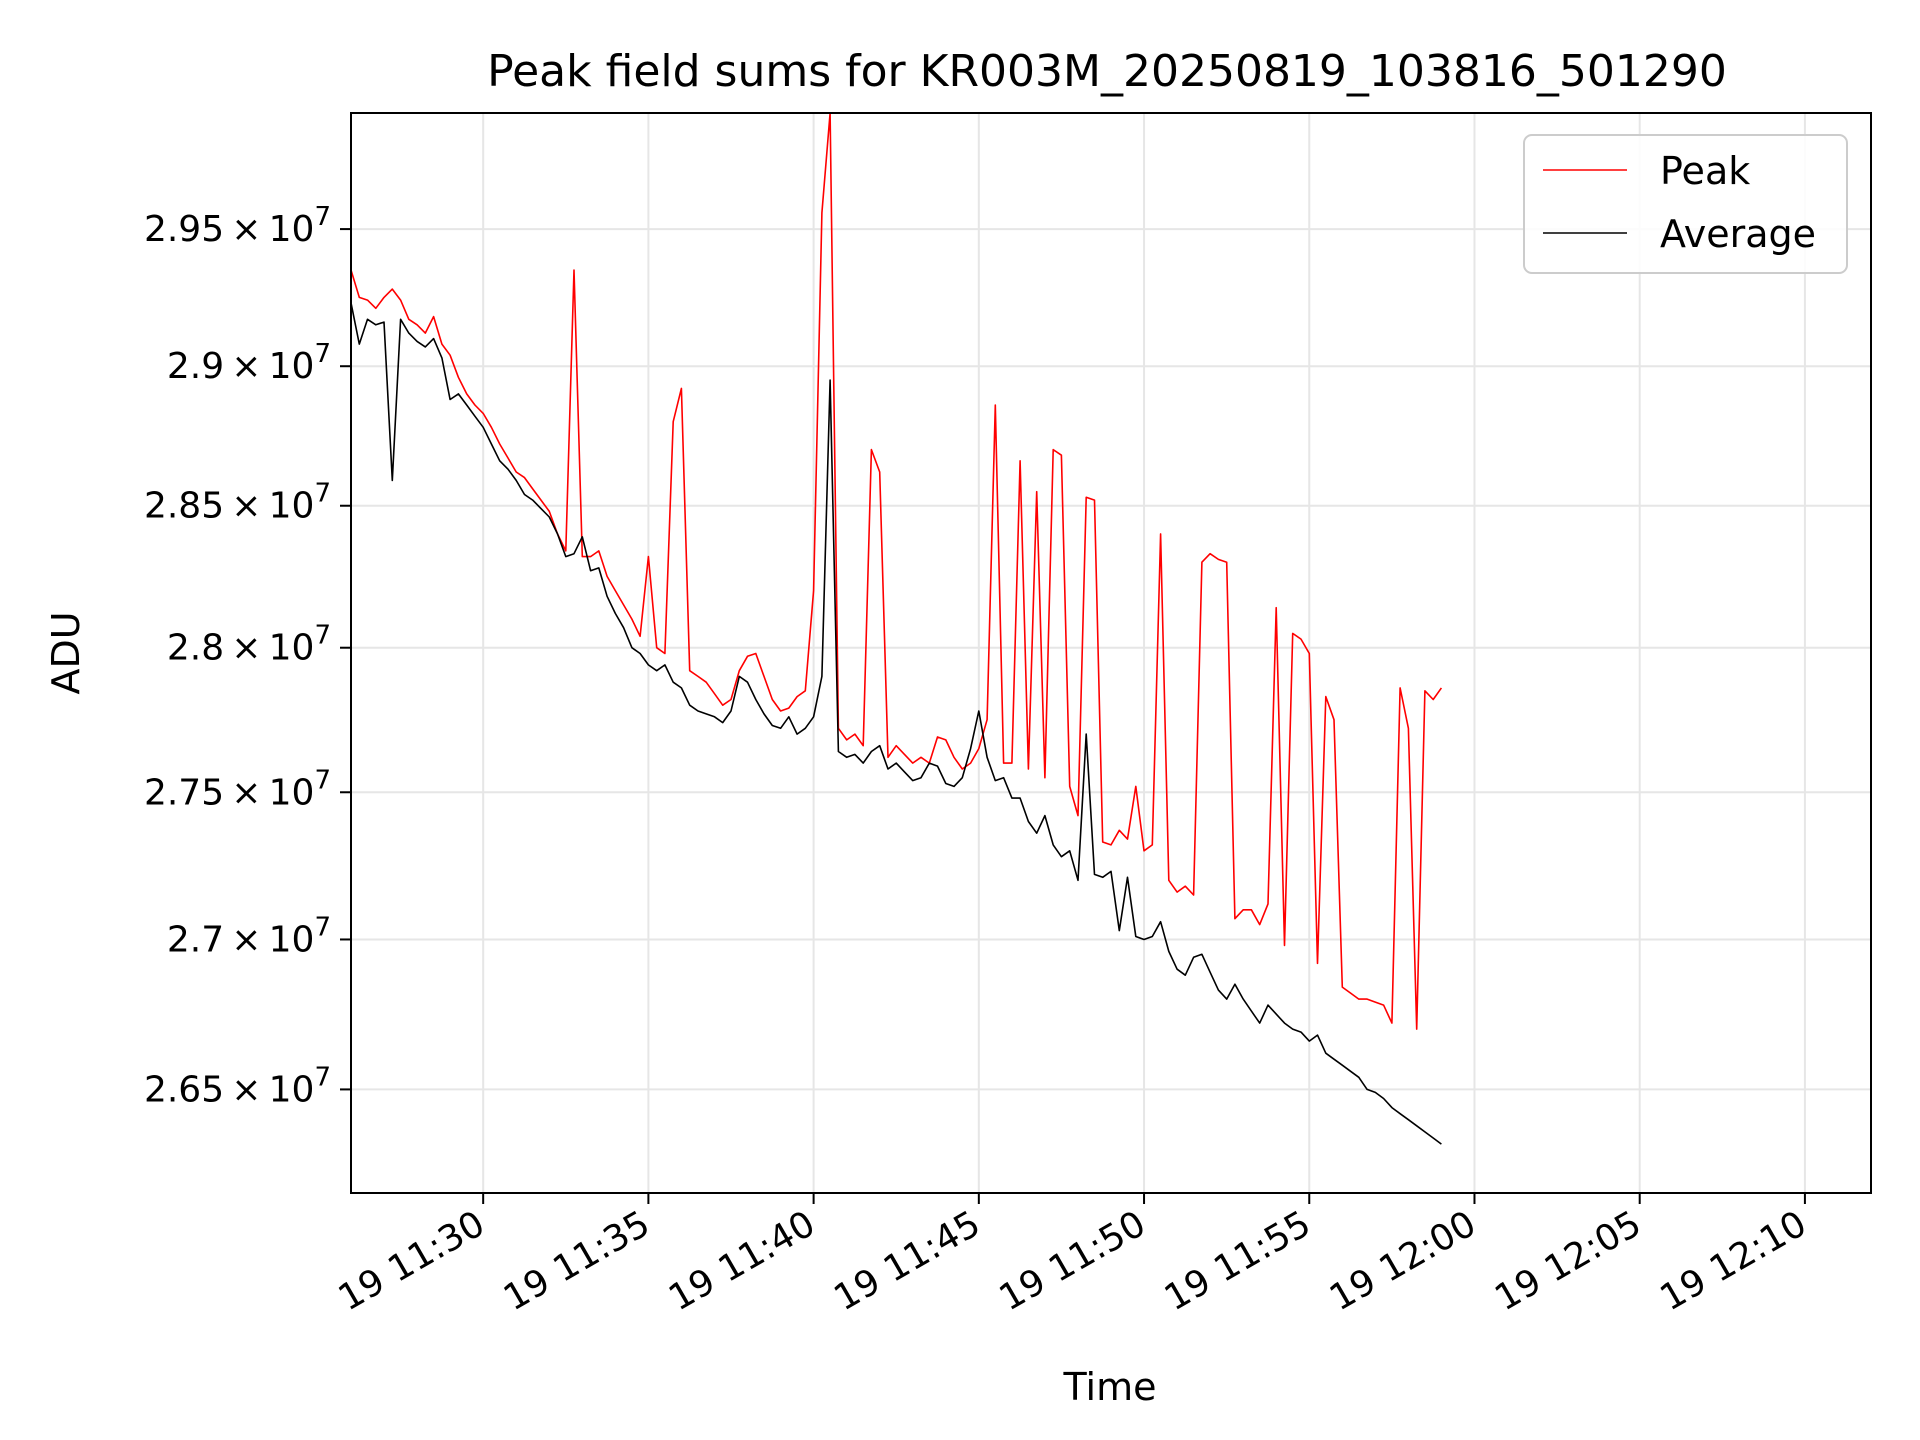 This screenshot has width=1920, height=1440. What do you see at coordinates (1705, 171) in the screenshot?
I see `legend-label-peak: Peak` at bounding box center [1705, 171].